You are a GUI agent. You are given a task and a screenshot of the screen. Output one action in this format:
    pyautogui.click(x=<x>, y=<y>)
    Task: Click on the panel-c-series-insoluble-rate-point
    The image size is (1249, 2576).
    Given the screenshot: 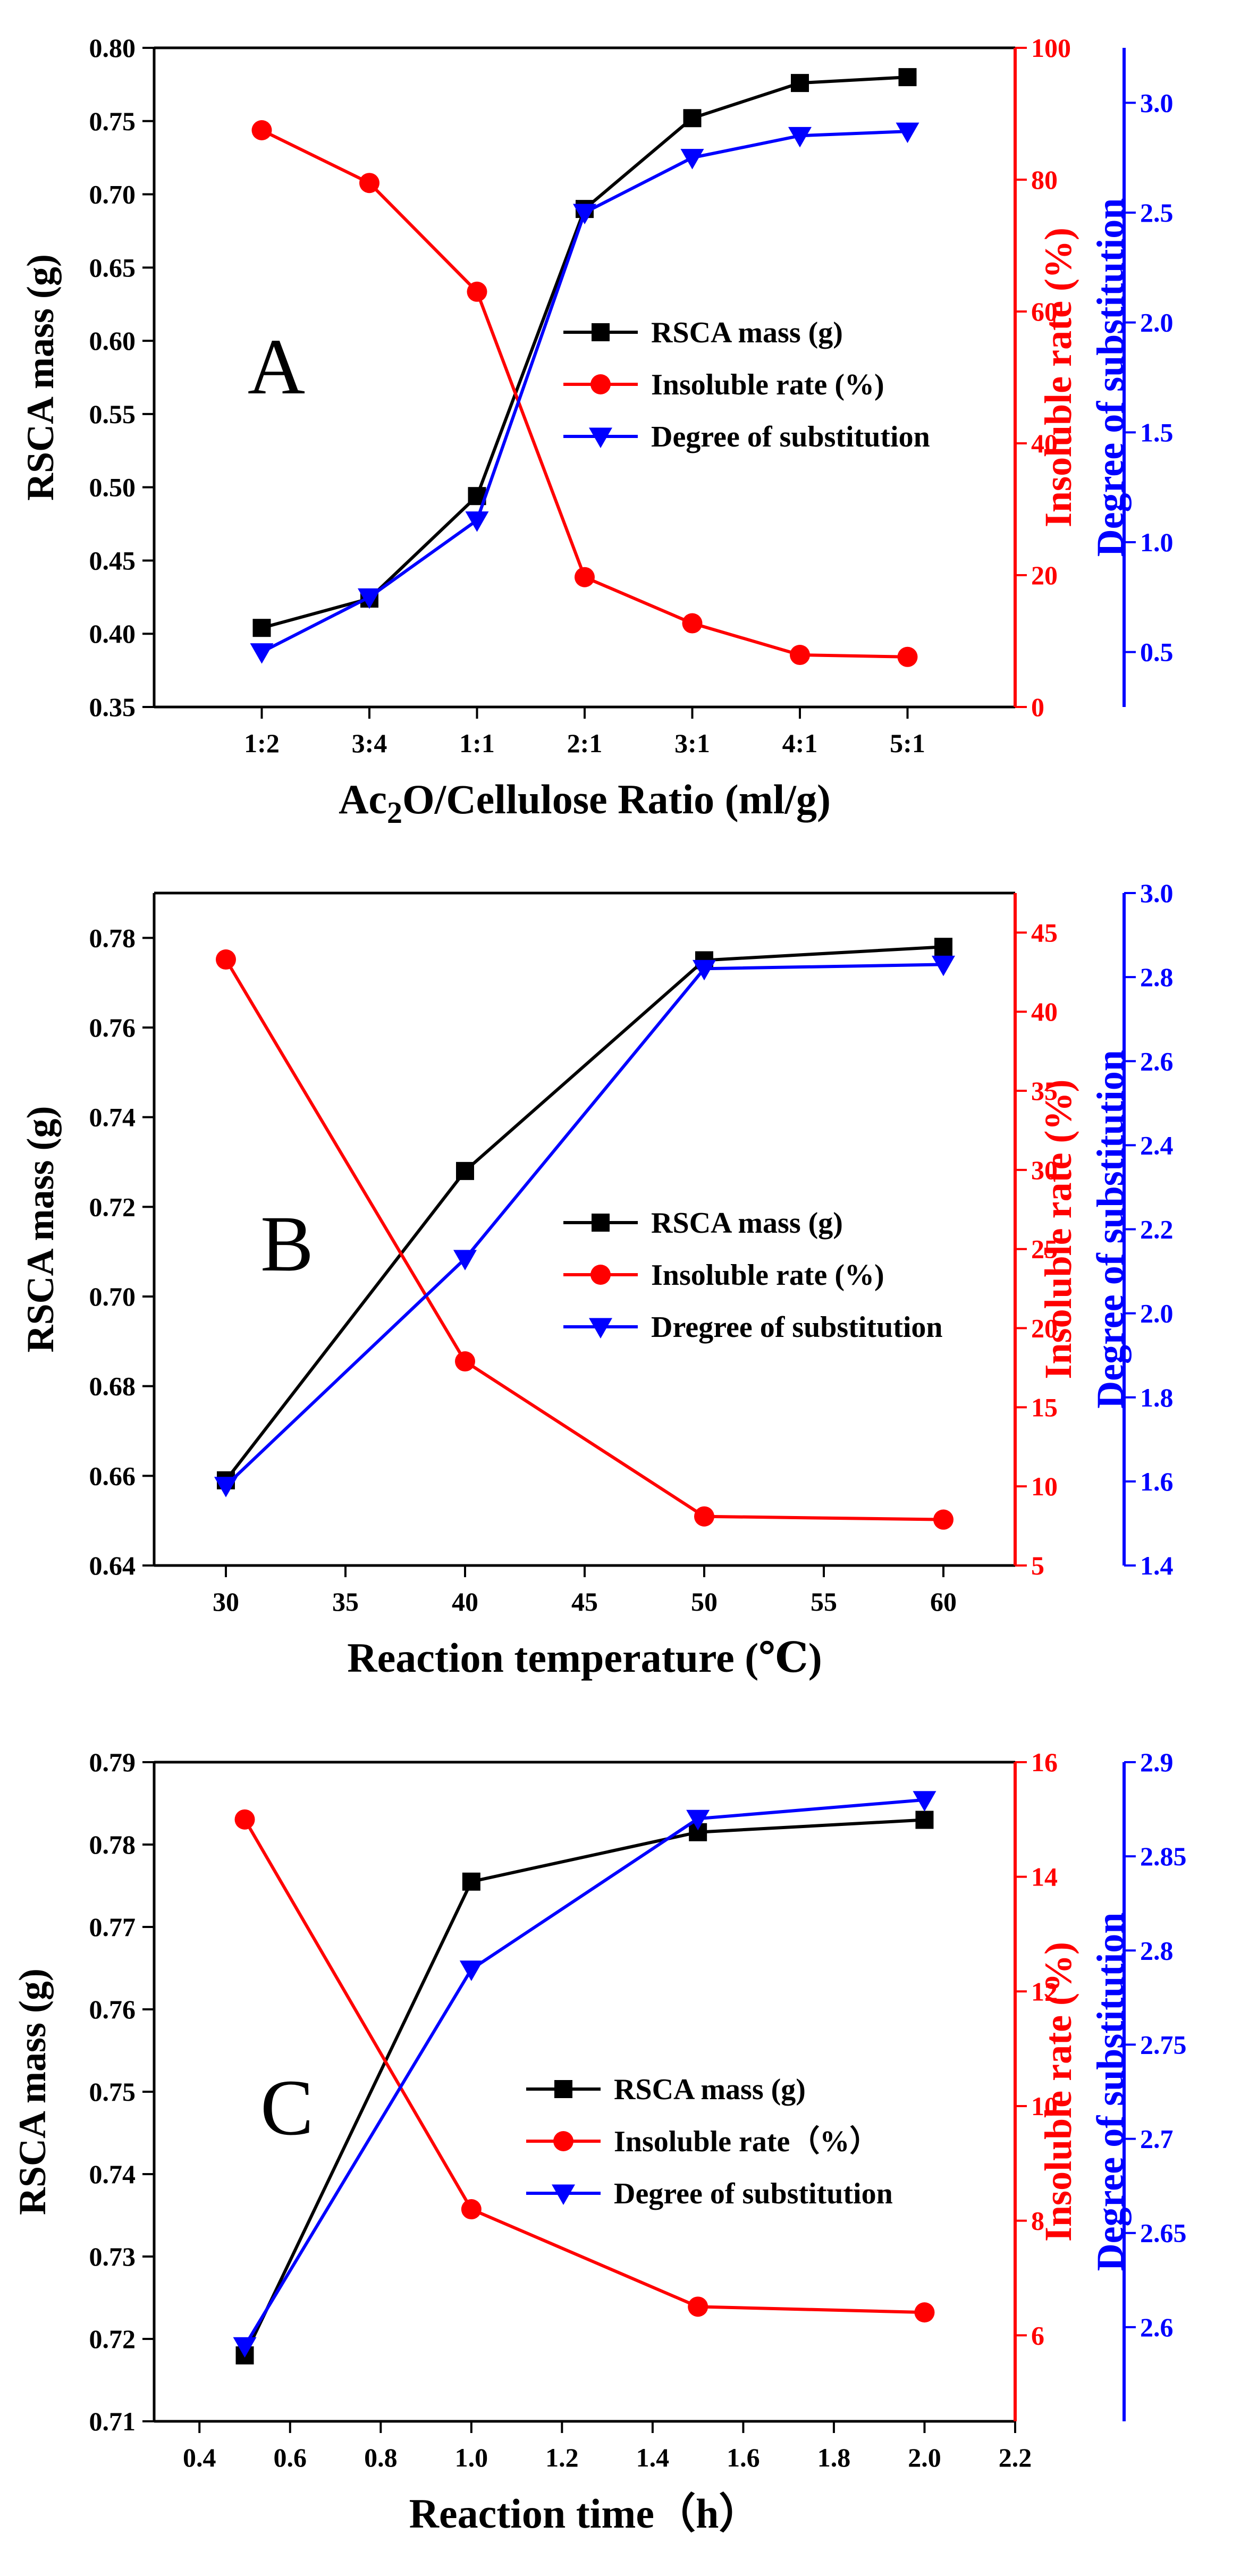 What is the action you would take?
    pyautogui.click(x=244, y=1819)
    